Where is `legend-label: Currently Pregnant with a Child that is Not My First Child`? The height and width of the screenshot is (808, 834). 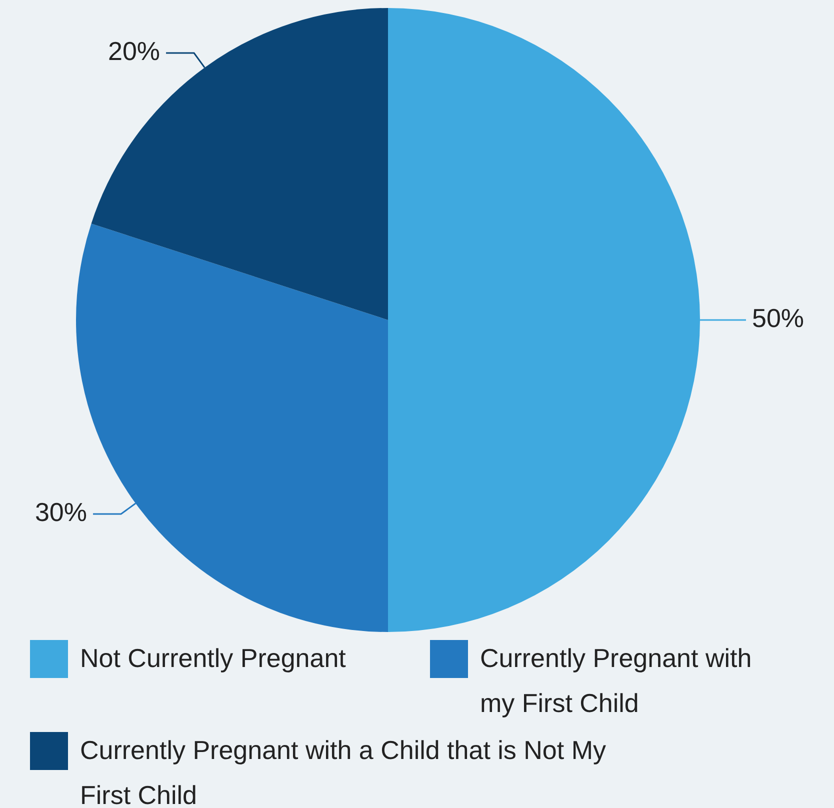 legend-label: Currently Pregnant with a Child that is Not My First Child is located at coordinates (343, 771).